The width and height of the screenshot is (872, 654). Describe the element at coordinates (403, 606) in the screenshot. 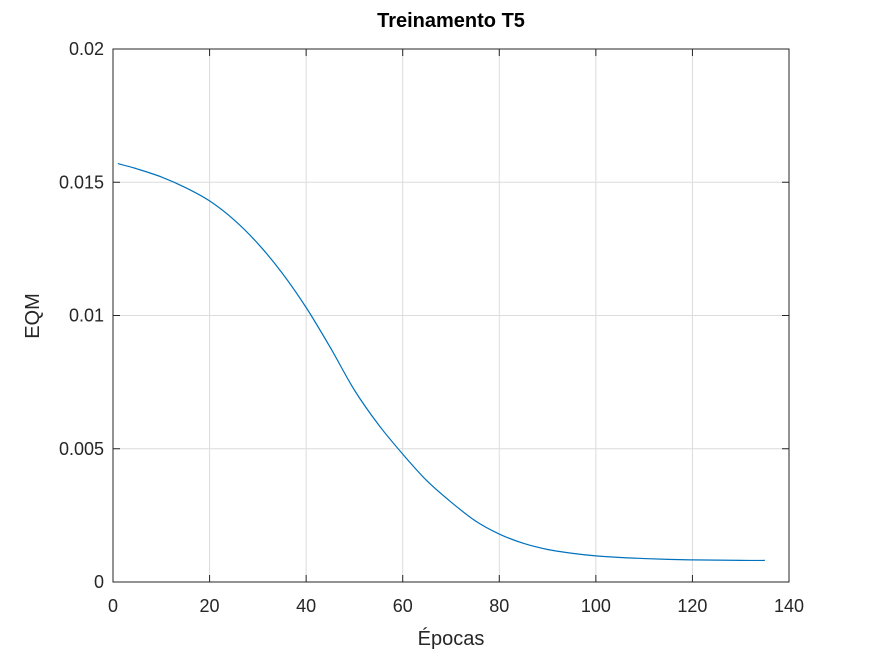

I see `x-tick-label: 60` at that location.